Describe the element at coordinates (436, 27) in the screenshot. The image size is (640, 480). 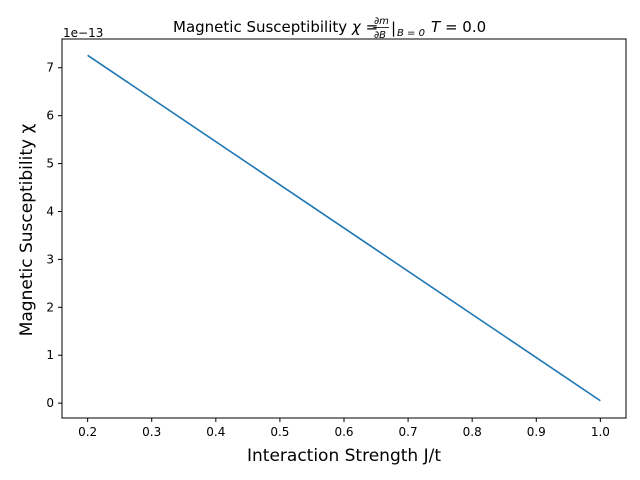
I see `title-temp-symbol: T` at that location.